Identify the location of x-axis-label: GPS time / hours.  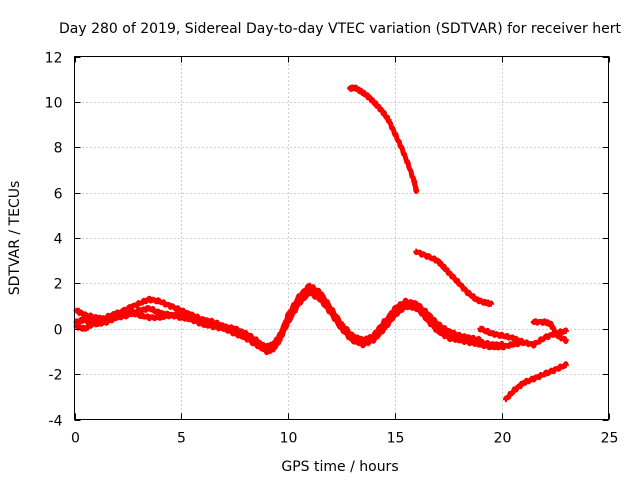
(339, 467).